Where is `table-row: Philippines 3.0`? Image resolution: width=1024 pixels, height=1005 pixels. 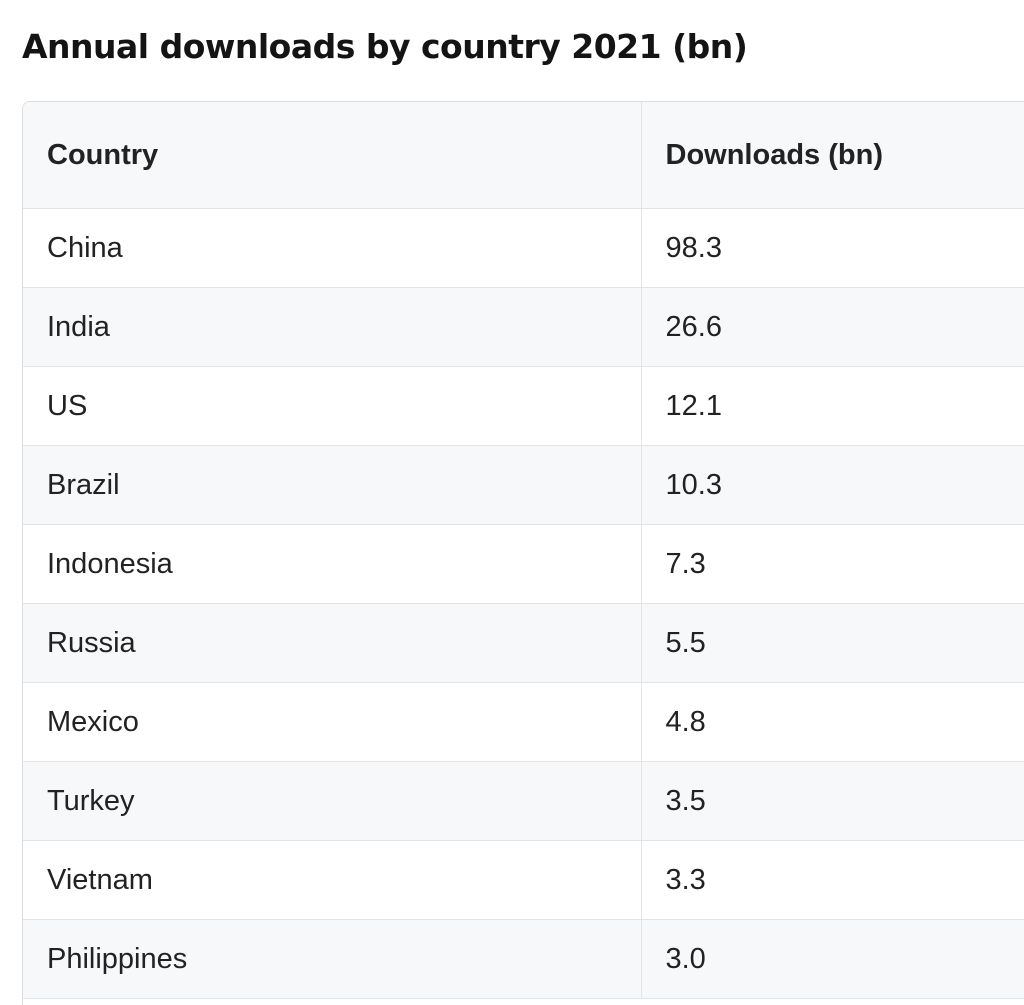 table-row: Philippines 3.0 is located at coordinates (523, 959).